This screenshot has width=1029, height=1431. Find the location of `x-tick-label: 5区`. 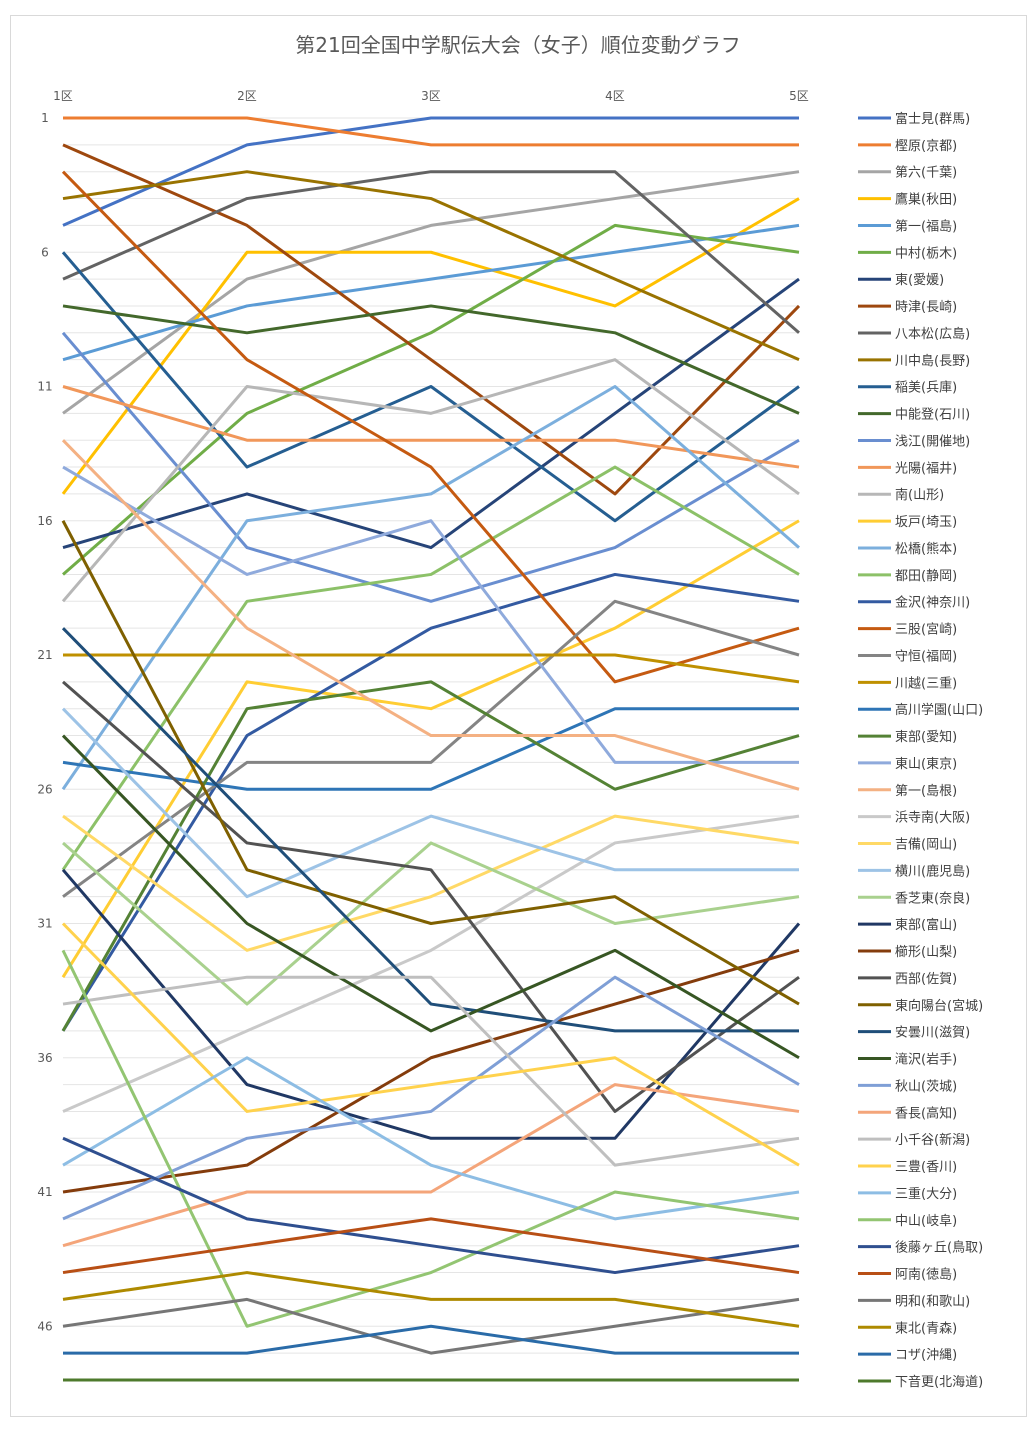

x-tick-label: 5区 is located at coordinates (799, 96).